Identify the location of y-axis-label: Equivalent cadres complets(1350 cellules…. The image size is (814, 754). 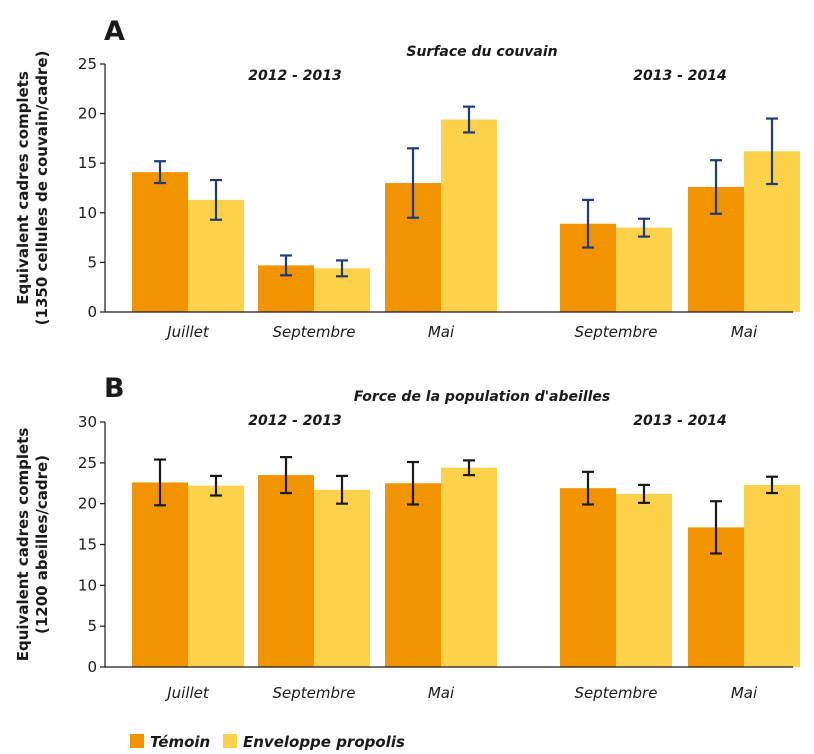
(32, 188).